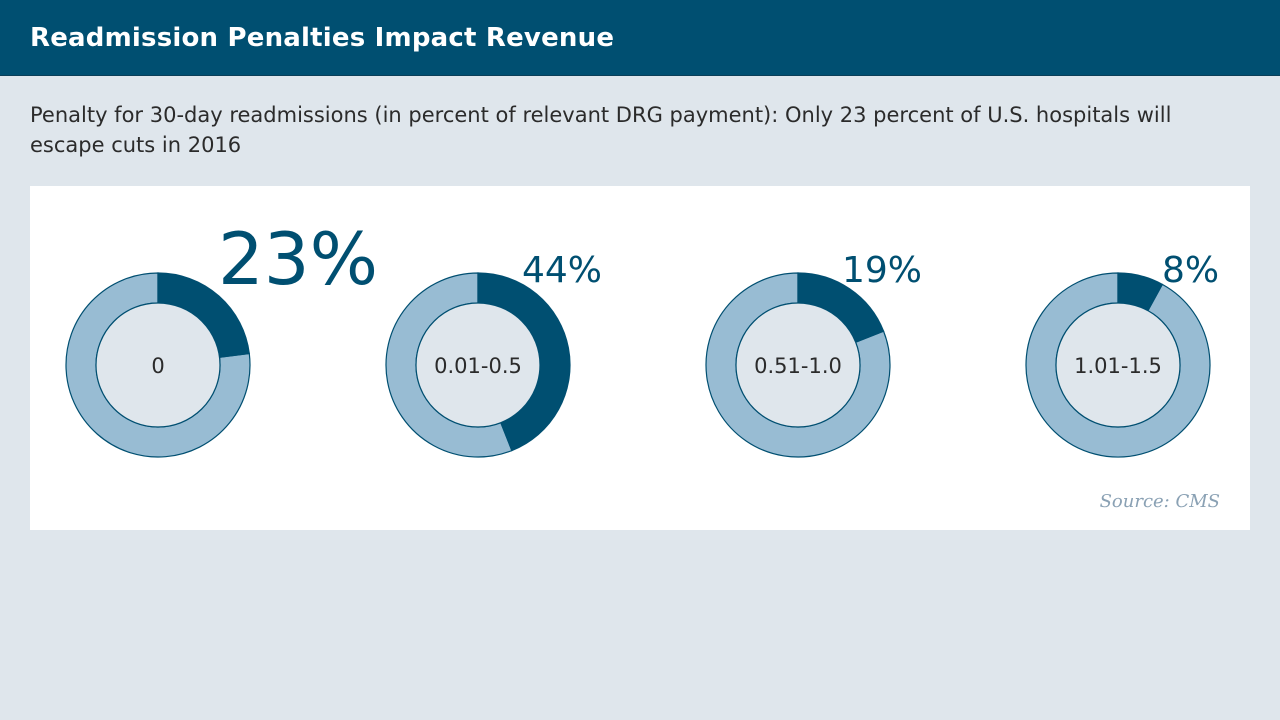 This screenshot has width=1280, height=720. I want to click on value-label: 44%, so click(562, 270).